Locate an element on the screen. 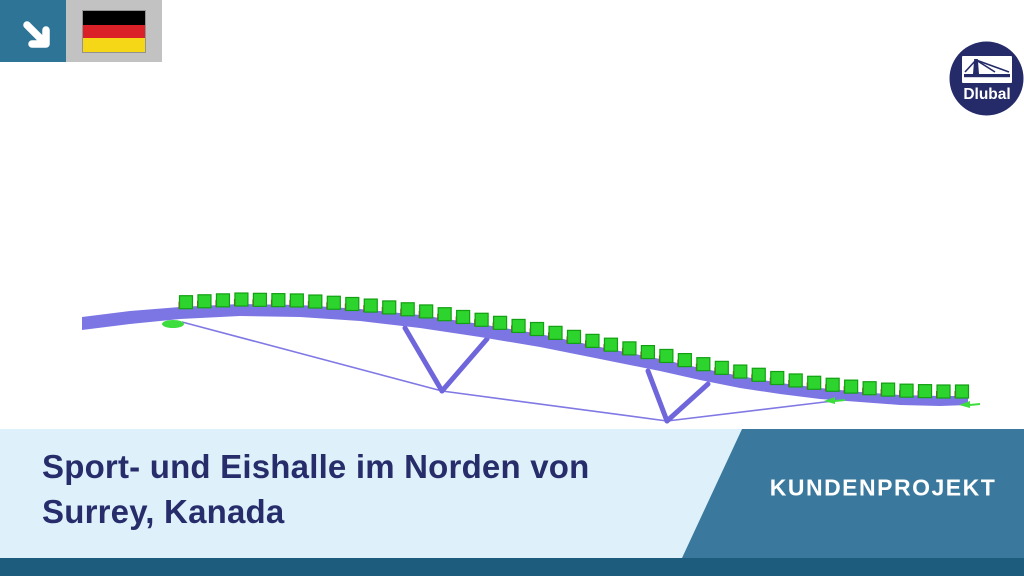 This screenshot has width=1024, height=576. bottom-bar is located at coordinates (512, 567).